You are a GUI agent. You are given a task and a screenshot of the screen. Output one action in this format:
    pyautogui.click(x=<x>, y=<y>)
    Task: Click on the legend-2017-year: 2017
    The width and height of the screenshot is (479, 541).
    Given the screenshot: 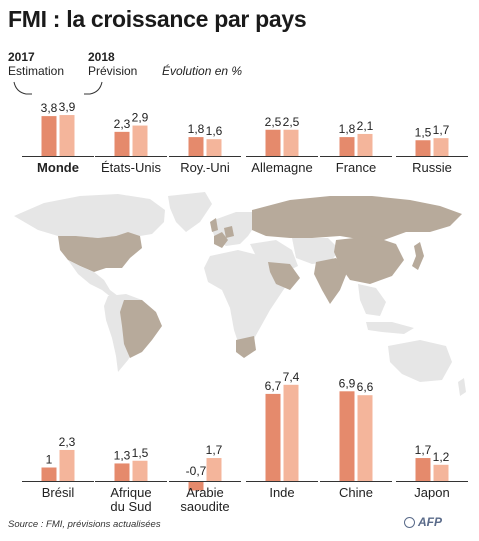 What is the action you would take?
    pyautogui.click(x=21, y=57)
    